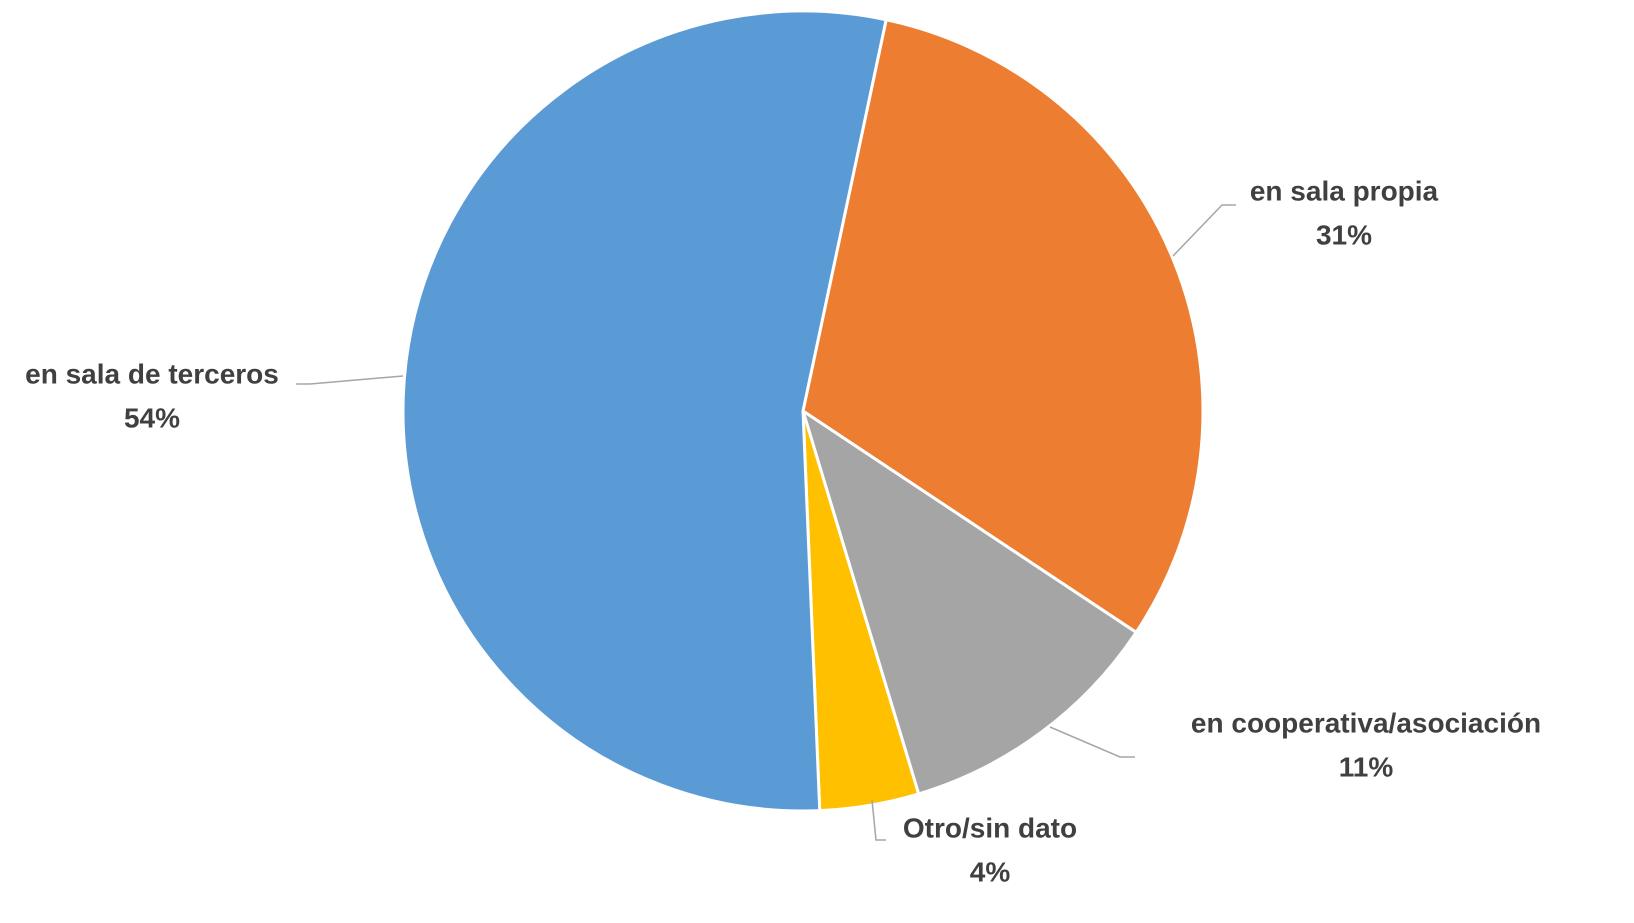 This screenshot has width=1634, height=923. What do you see at coordinates (969, 601) in the screenshot?
I see `pie-slice` at bounding box center [969, 601].